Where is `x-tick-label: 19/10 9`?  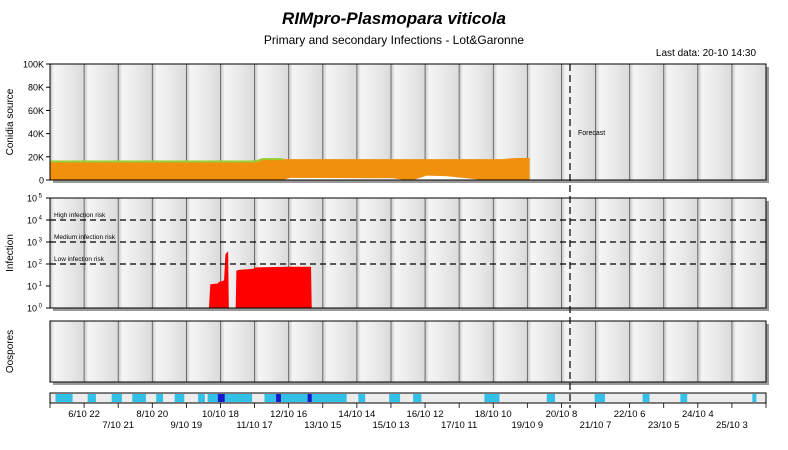
x-tick-label: 19/10 9 is located at coordinates (527, 425).